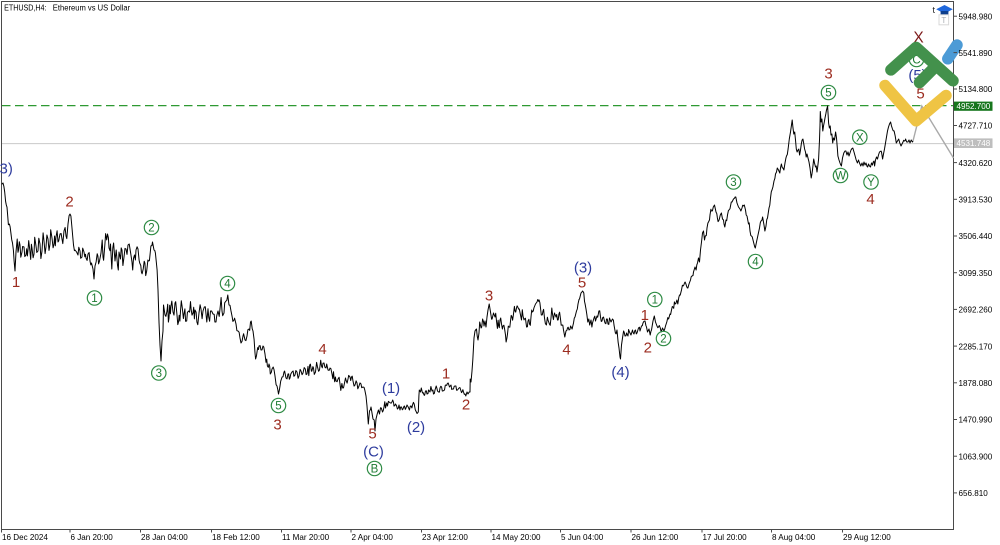 This screenshot has width=1000, height=545. Describe the element at coordinates (840, 177) in the screenshot. I see `svg-text: W` at that location.